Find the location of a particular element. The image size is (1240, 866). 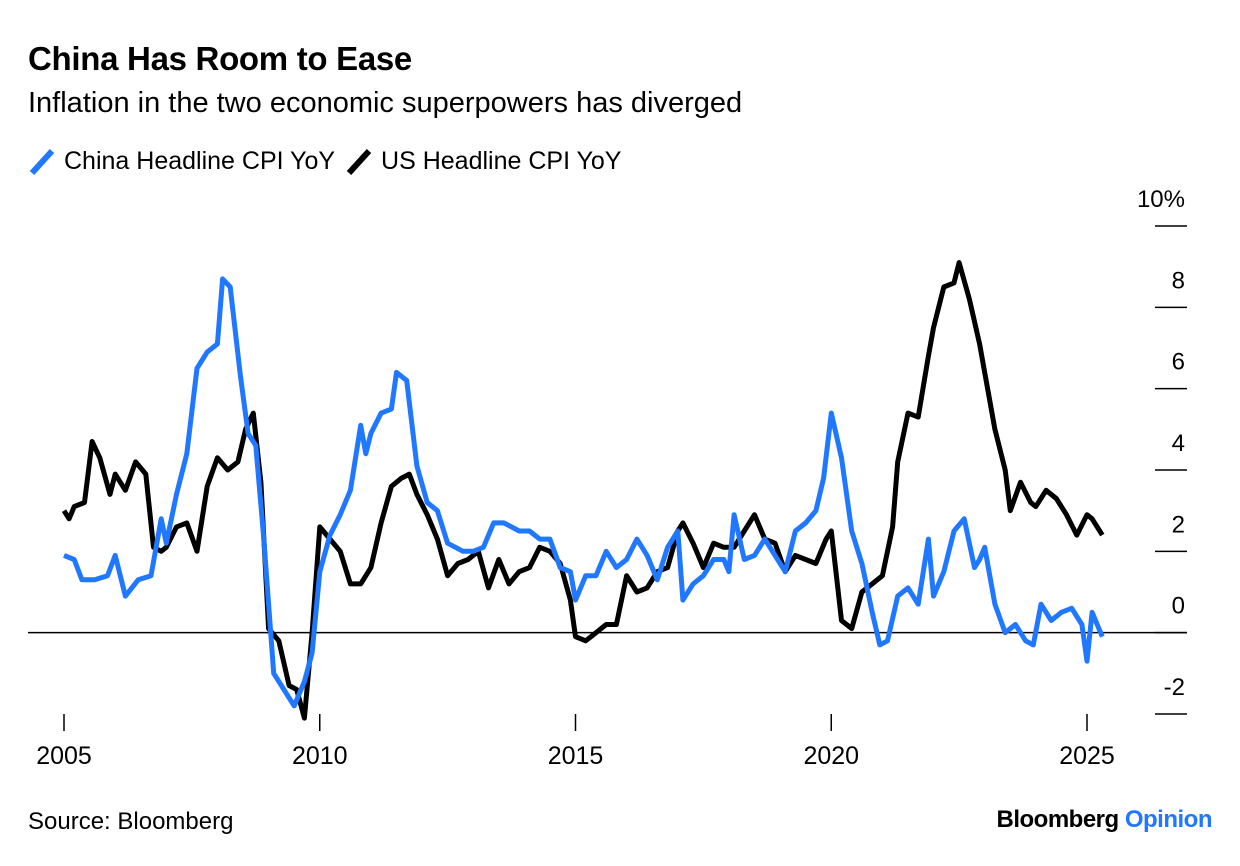

x-tick-label: 2010 is located at coordinates (320, 756).